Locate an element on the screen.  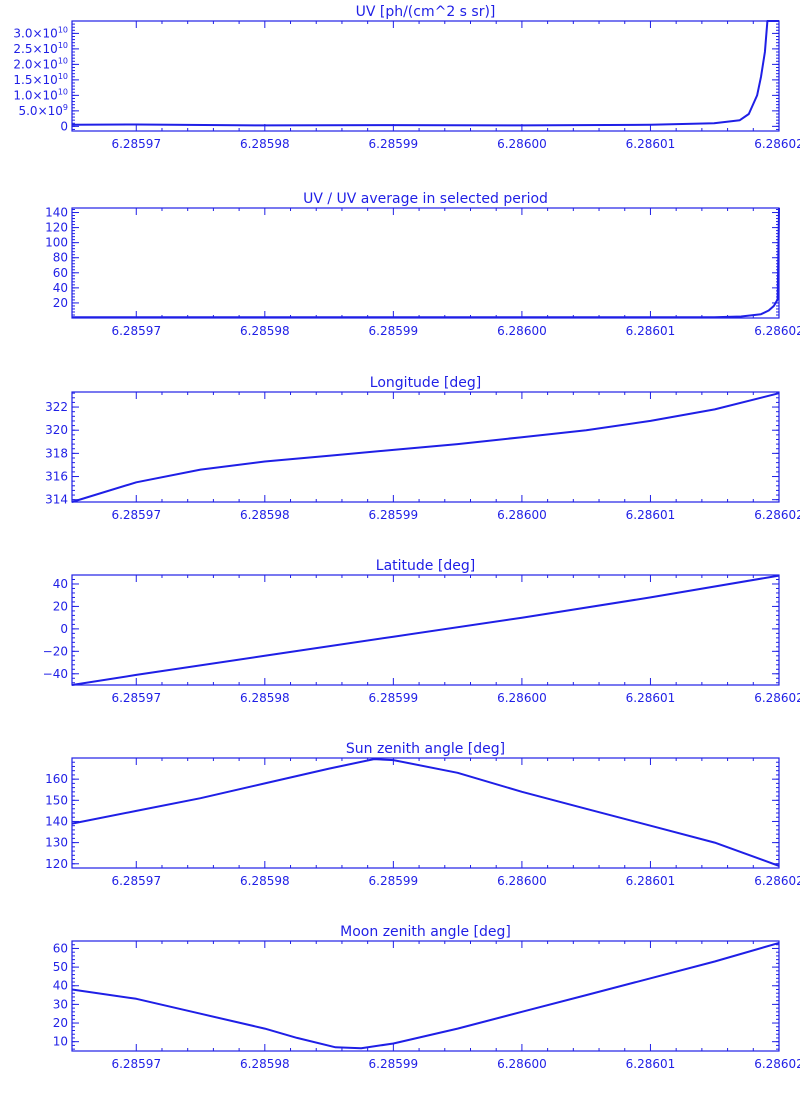
chart2-uv-uv-average-in-selected-period-x-tick-label: 6.28597 is located at coordinates (136, 331).